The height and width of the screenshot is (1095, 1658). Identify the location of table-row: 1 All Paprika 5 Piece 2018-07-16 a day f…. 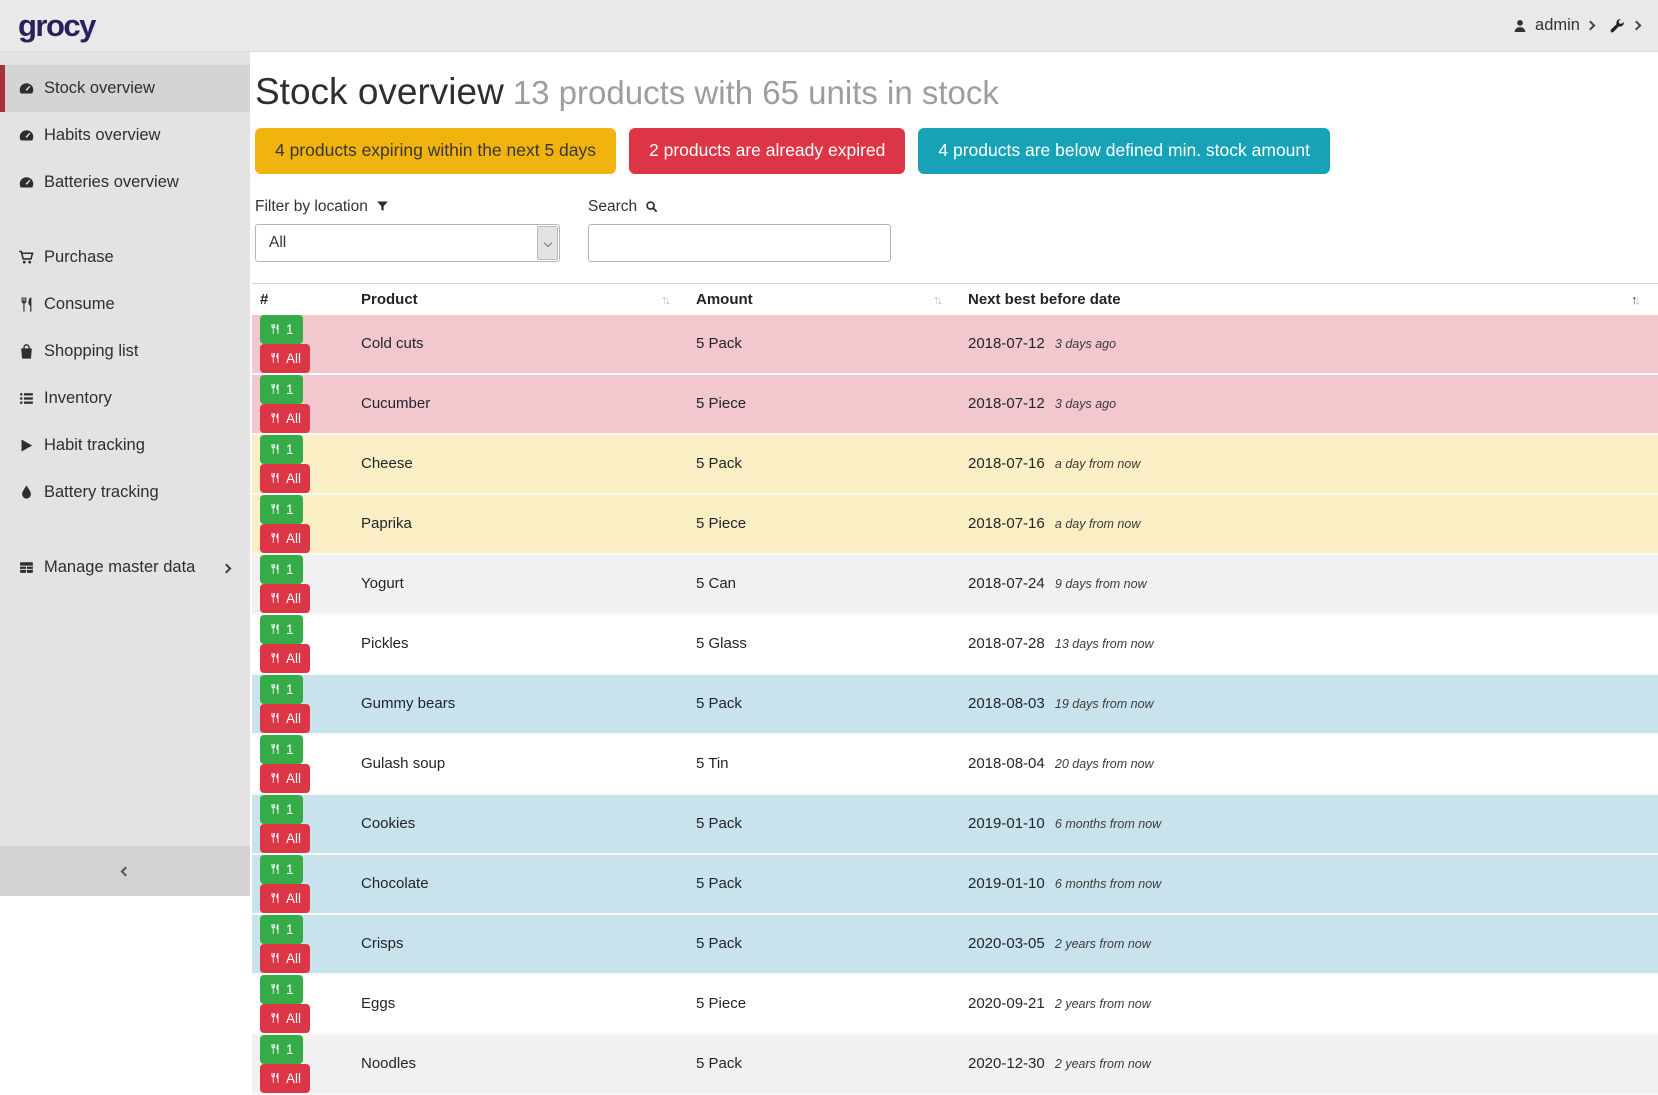
(955, 524).